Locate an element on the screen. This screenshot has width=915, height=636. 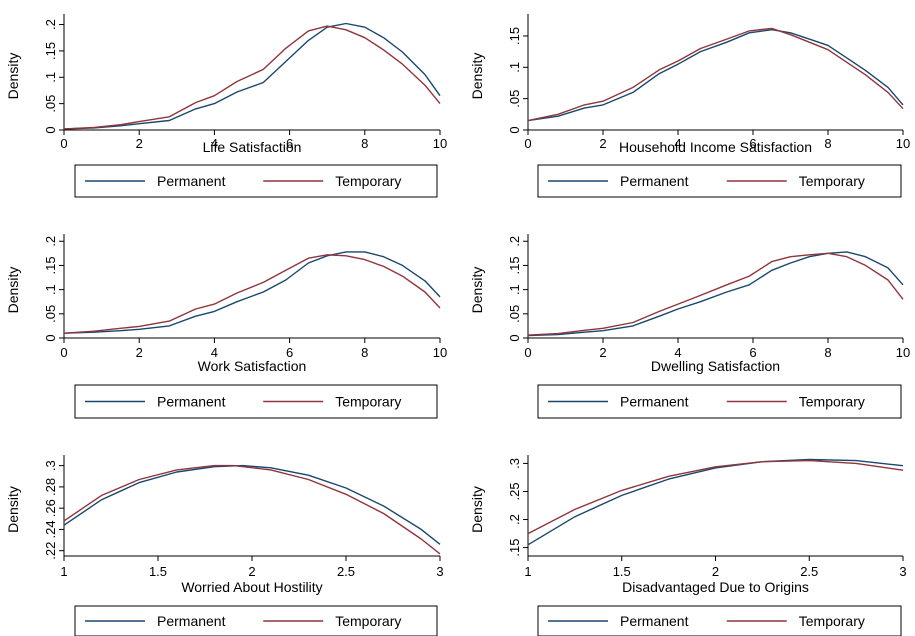
y-tick-label: .25 is located at coordinates (514, 491).